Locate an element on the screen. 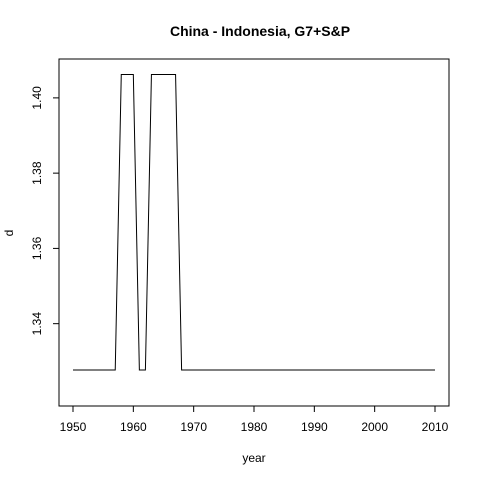 The height and width of the screenshot is (480, 480). x-tick-label: 1980 is located at coordinates (254, 427).